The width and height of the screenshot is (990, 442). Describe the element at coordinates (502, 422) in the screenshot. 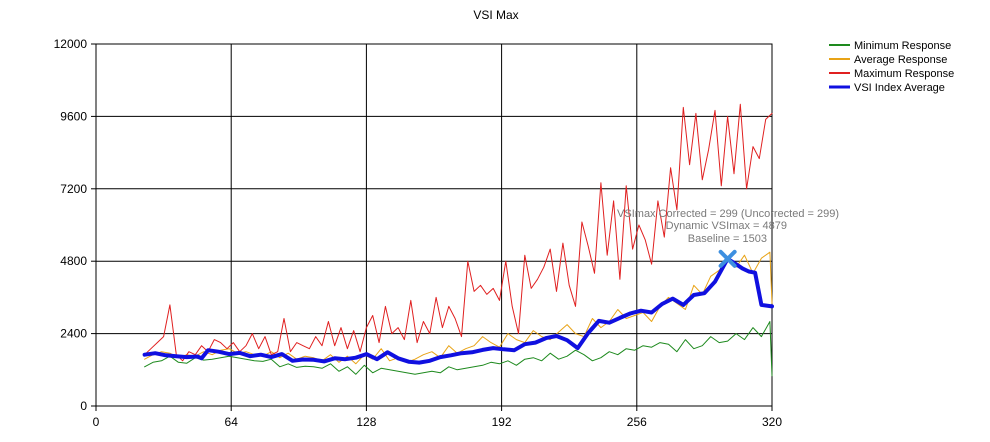

I see `x-tick-label: 192` at that location.